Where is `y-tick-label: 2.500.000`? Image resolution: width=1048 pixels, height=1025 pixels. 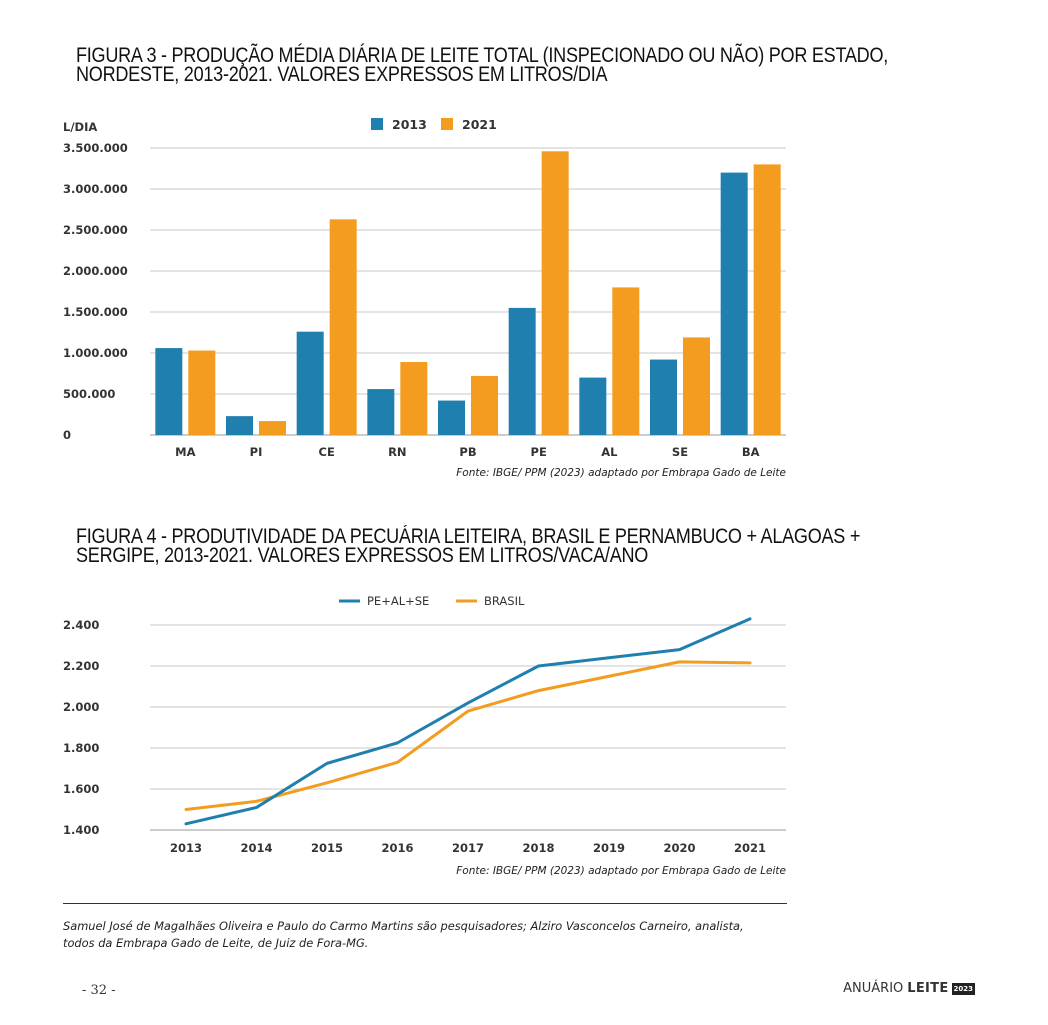 y-tick-label: 2.500.000 is located at coordinates (95, 230).